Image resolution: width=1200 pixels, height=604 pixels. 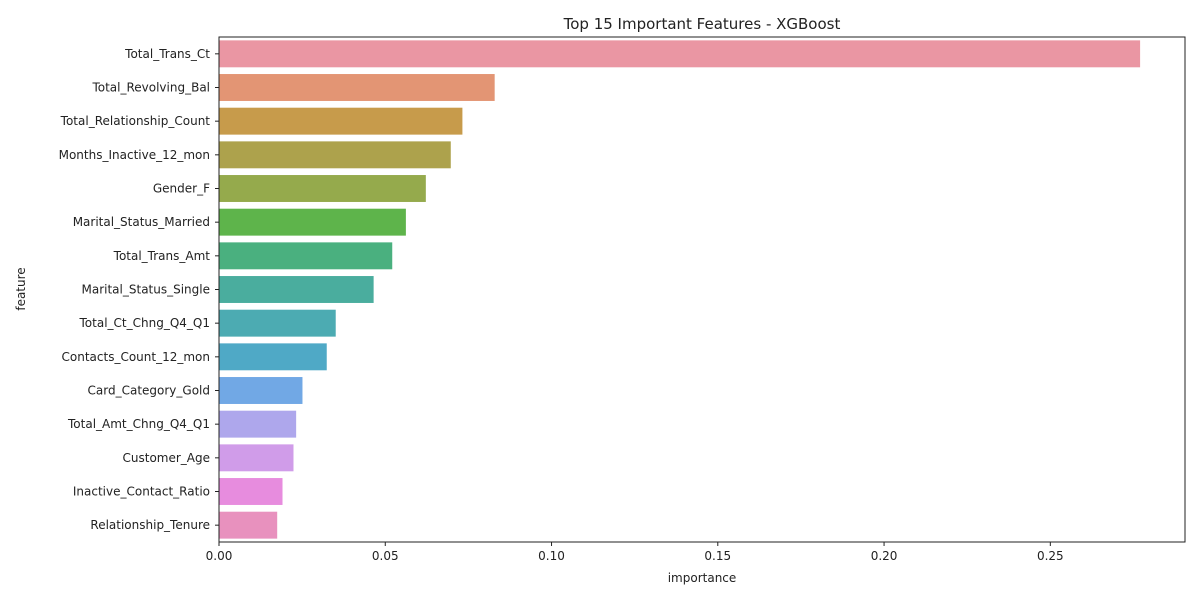 I want to click on bar-total-trans-amt, so click(x=306, y=256).